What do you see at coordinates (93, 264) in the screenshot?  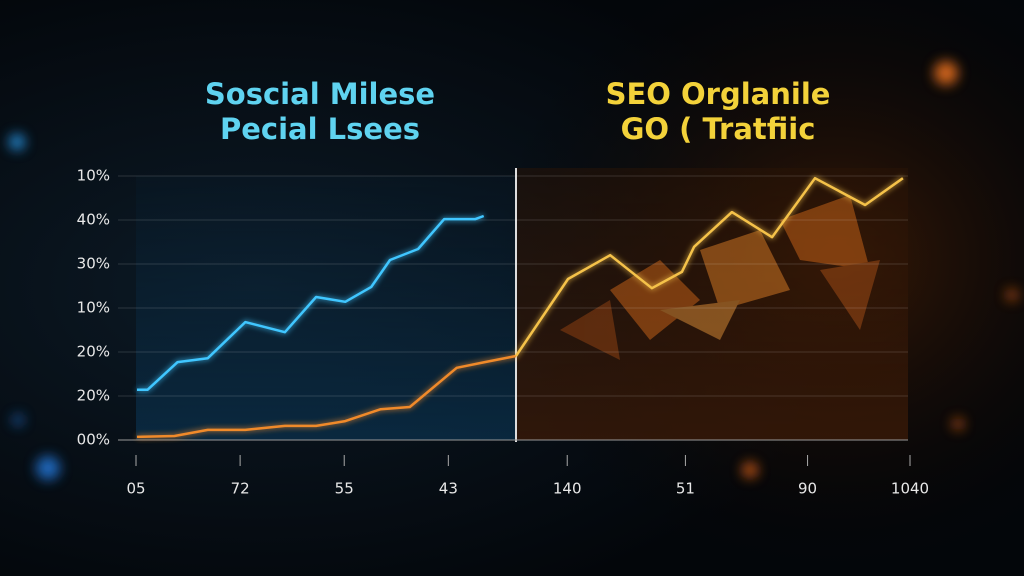 I see `y-tick-label: 30%` at bounding box center [93, 264].